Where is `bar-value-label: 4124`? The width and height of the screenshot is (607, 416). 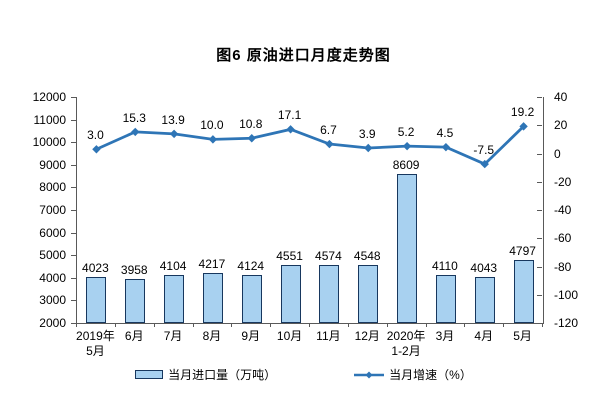
bar-value-label: 4124 is located at coordinates (251, 265).